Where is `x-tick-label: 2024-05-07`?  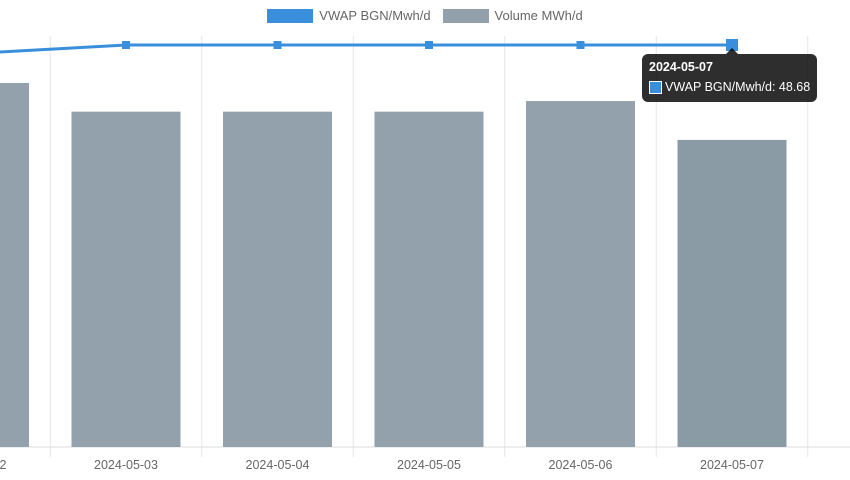 x-tick-label: 2024-05-07 is located at coordinates (732, 465).